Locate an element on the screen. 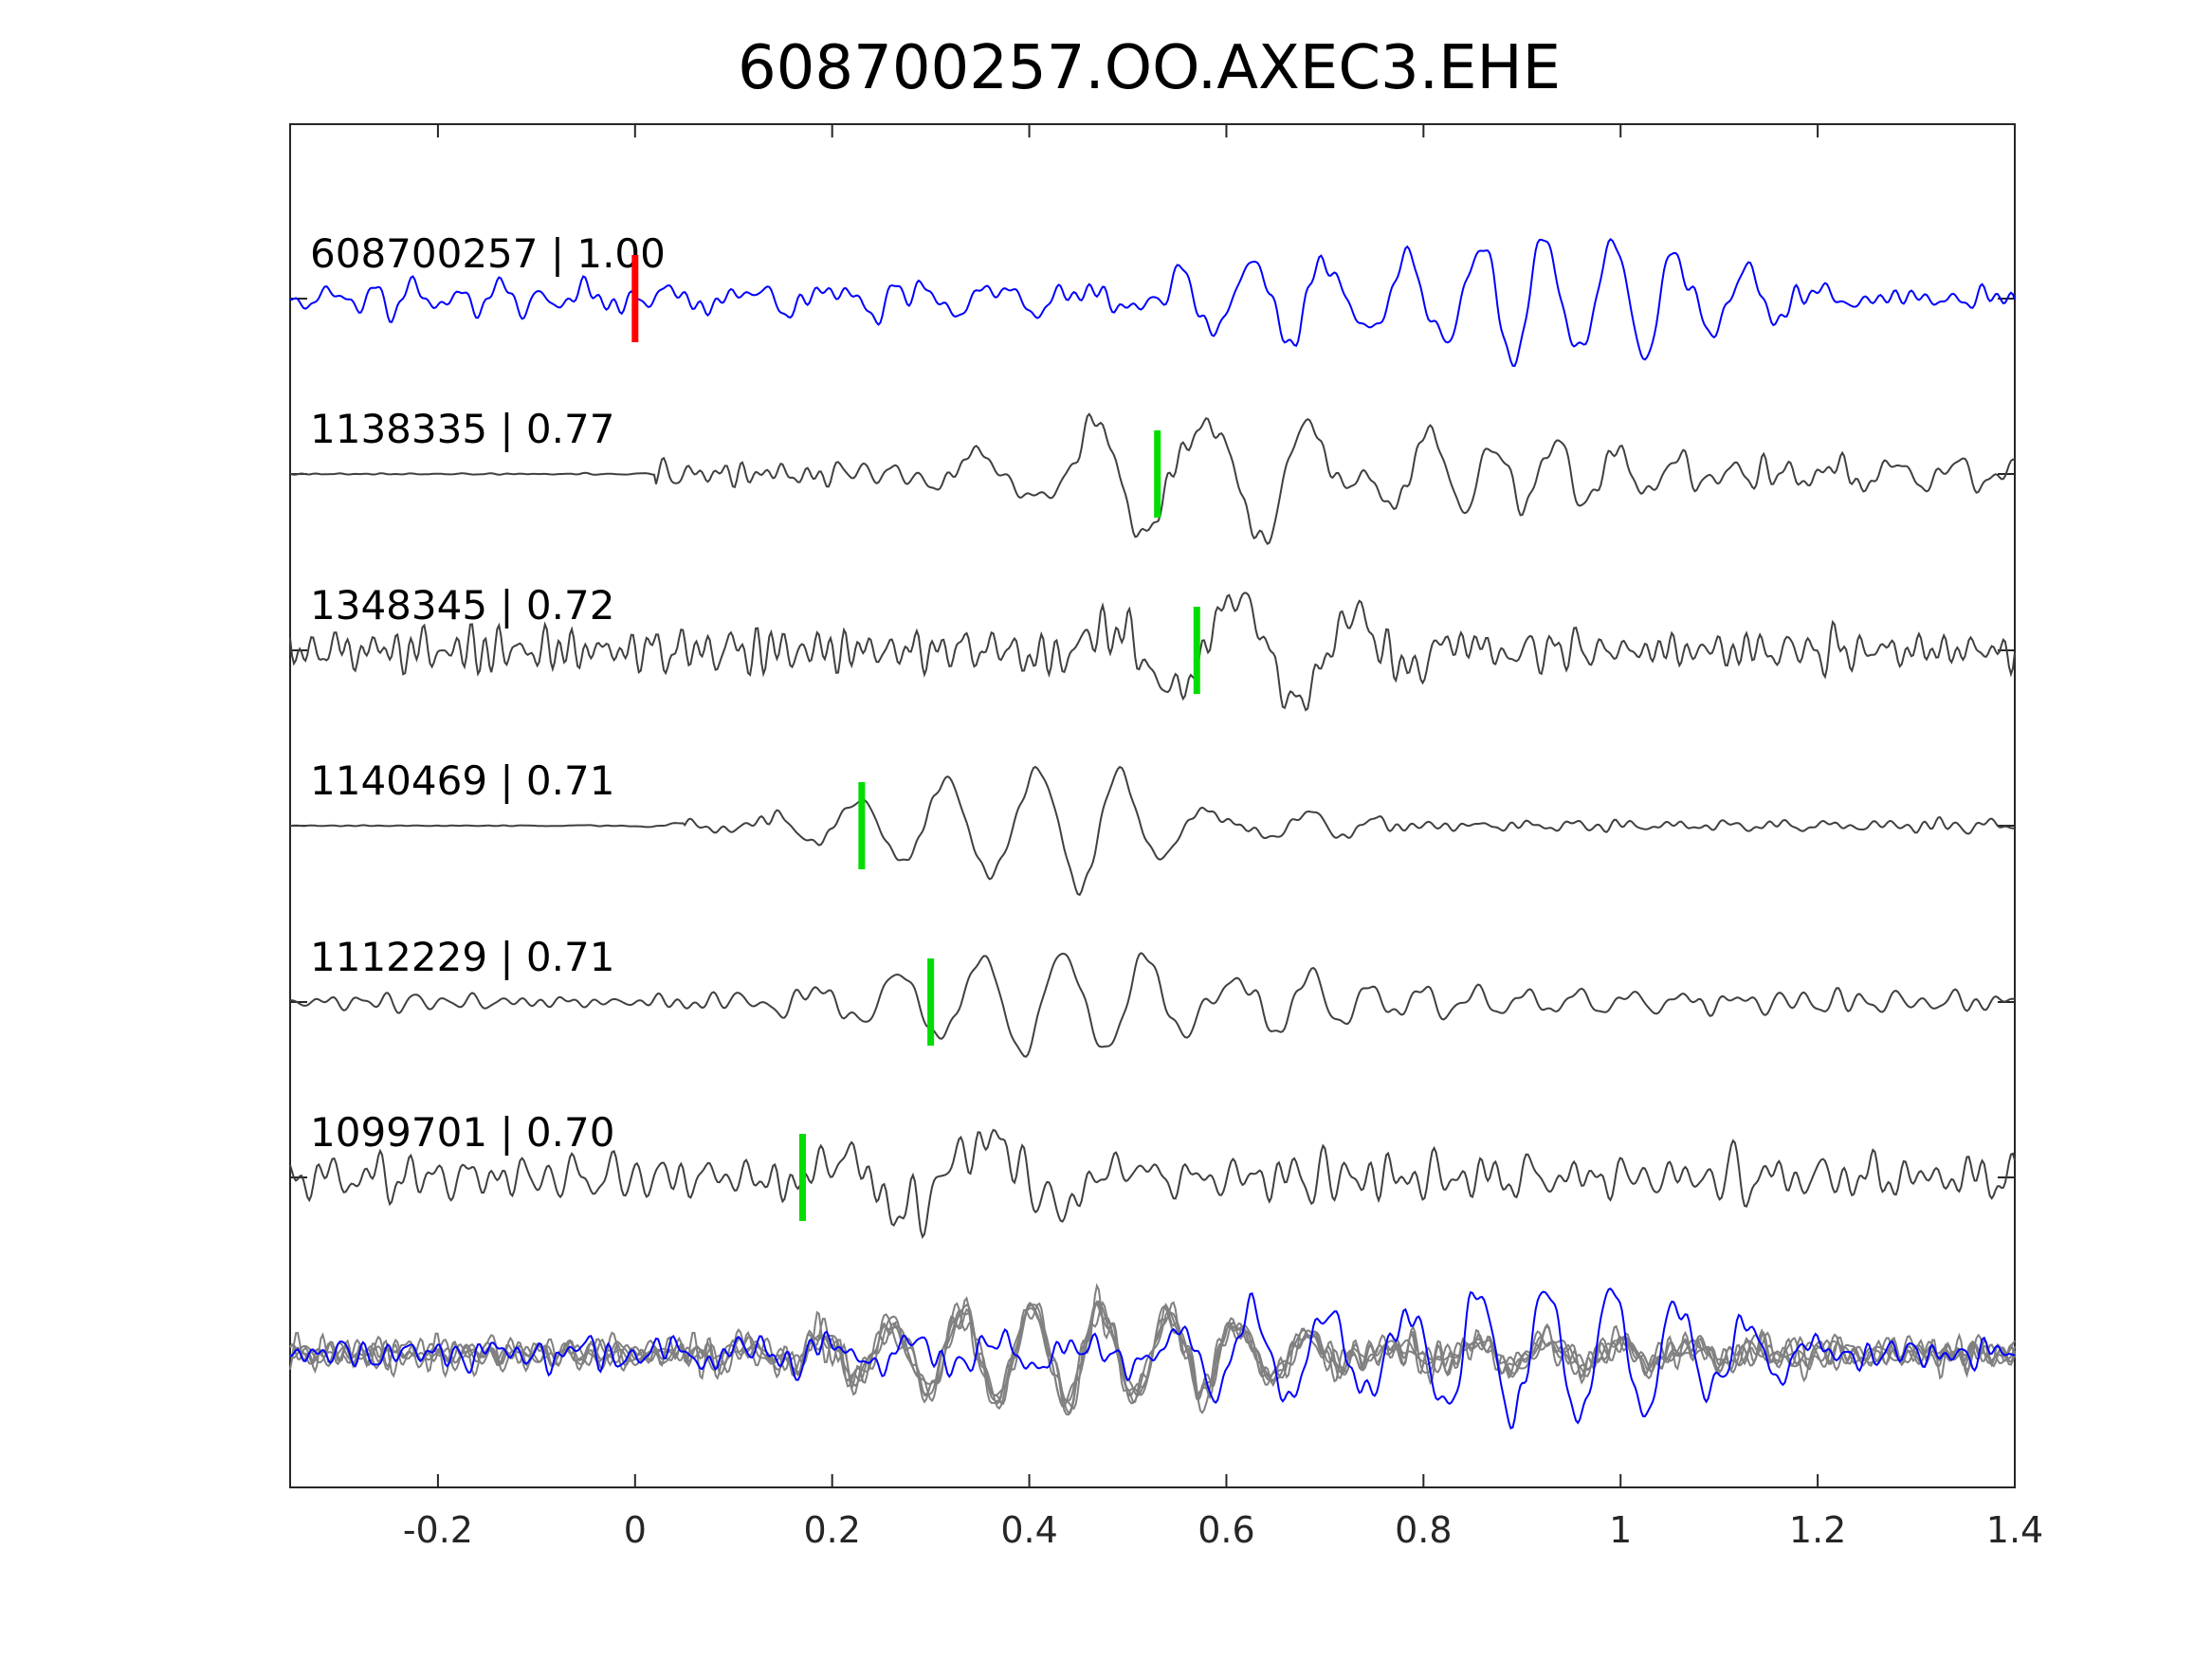  overlay-trace is located at coordinates (1152, 1354).